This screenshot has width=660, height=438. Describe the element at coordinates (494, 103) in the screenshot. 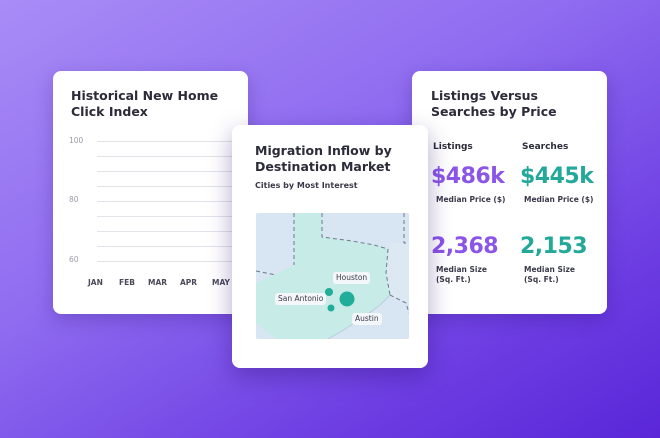

I see `listings-searches-title: Listings Versus Searches by Price` at that location.